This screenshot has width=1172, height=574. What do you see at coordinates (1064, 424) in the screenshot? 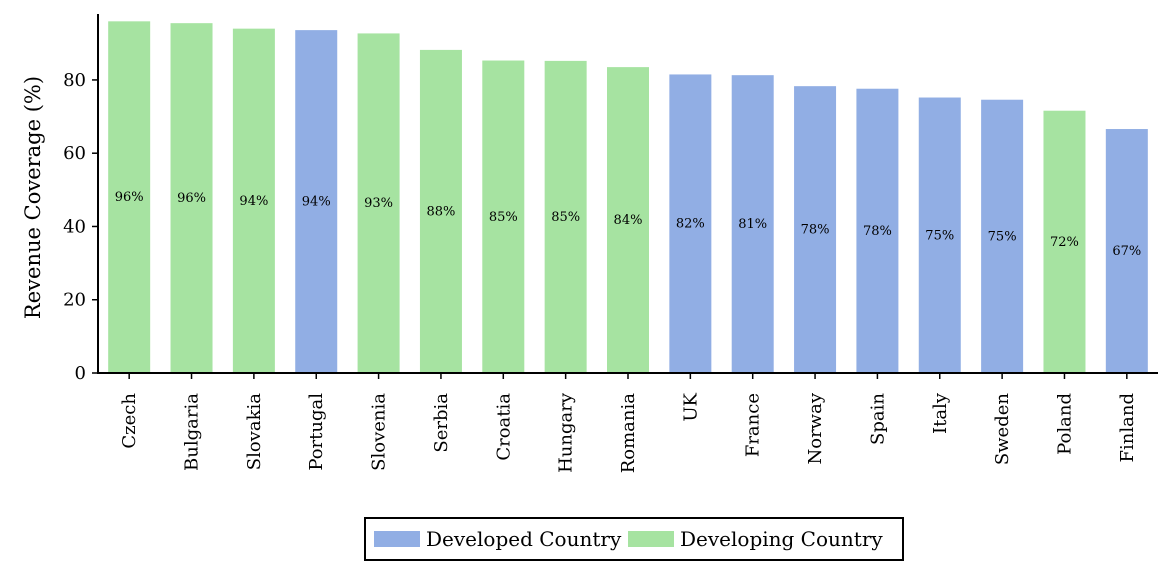
I see `x-tick-label-poland: Poland` at bounding box center [1064, 424].